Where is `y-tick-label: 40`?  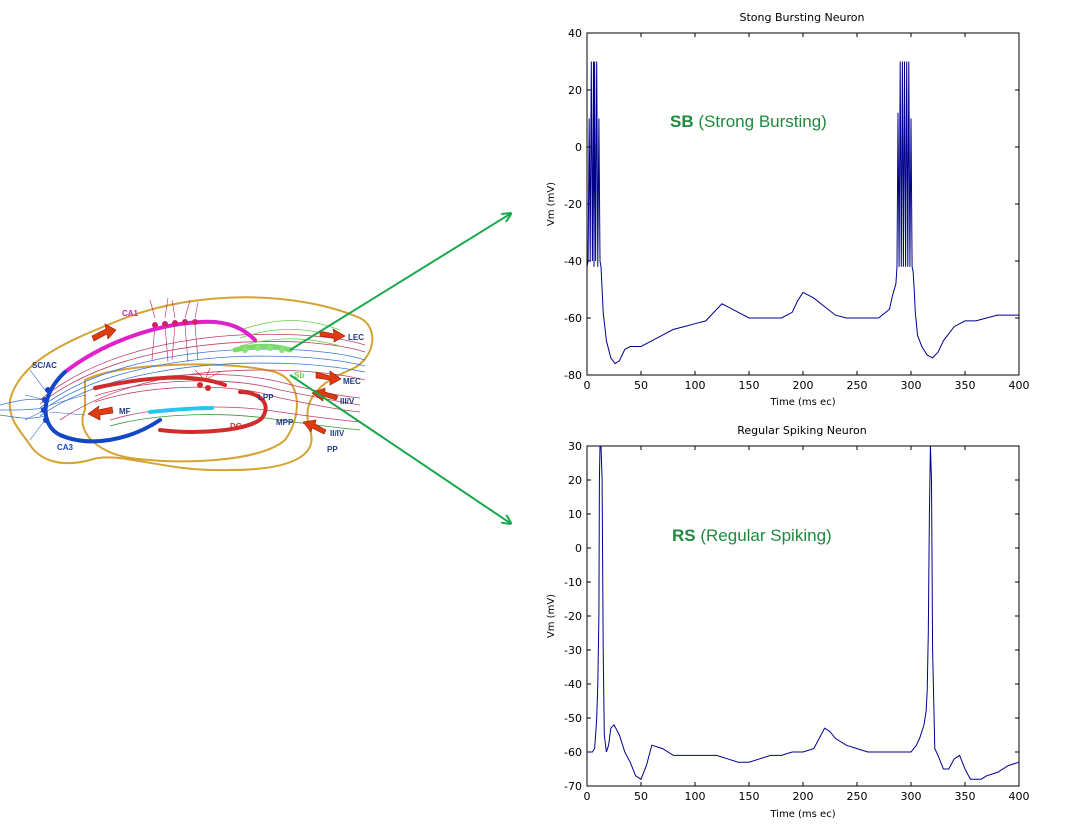 y-tick-label: 40 is located at coordinates (575, 33).